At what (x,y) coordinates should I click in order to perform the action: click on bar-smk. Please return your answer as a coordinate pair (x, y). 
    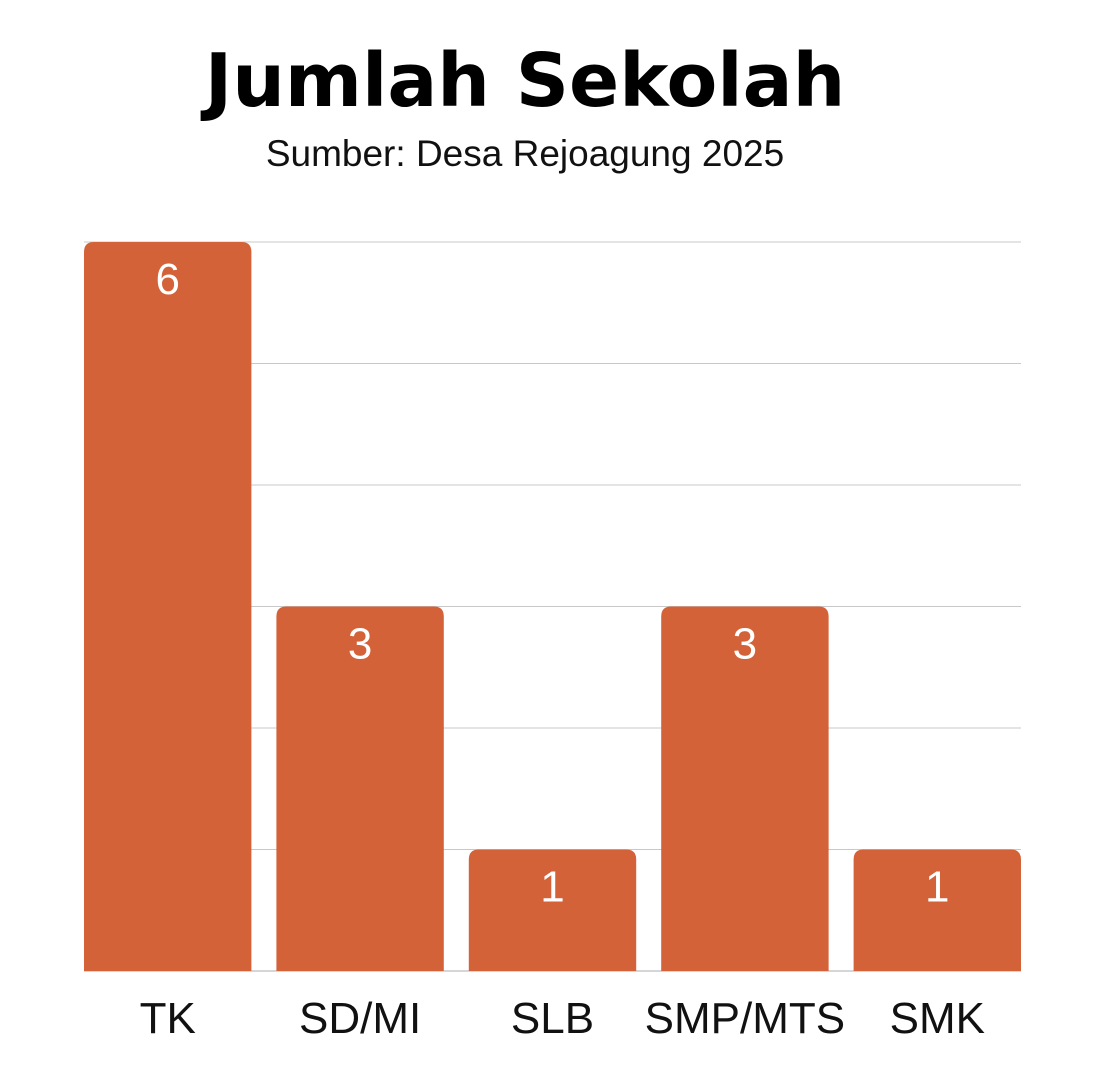
    Looking at the image, I should click on (937, 910).